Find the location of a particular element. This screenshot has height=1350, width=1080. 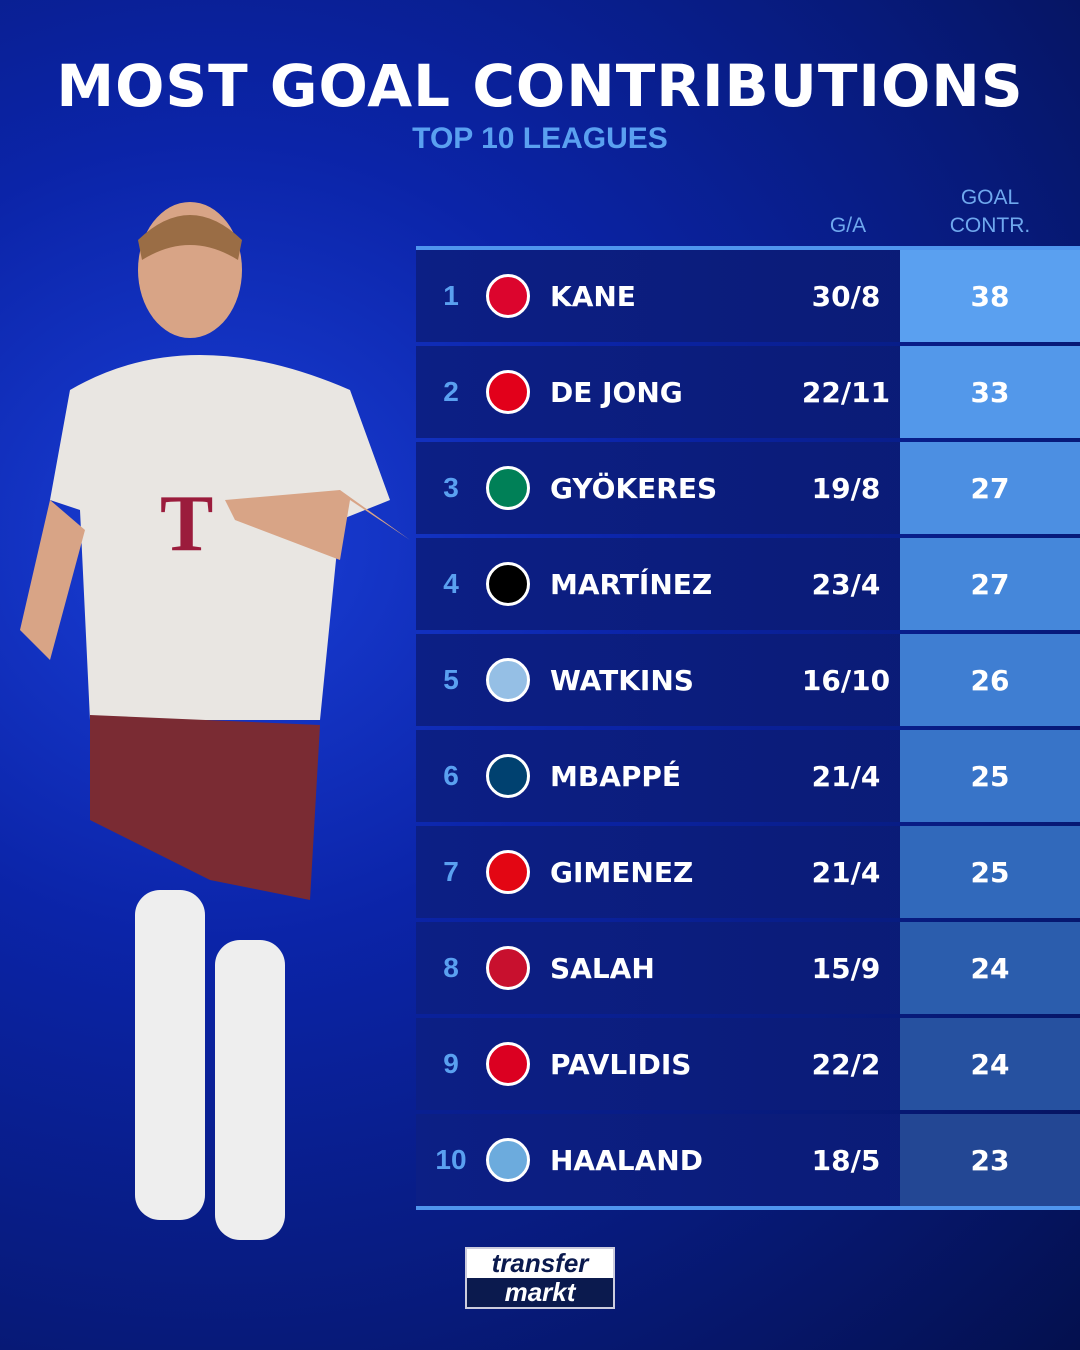

player-name: HAALAND is located at coordinates (626, 1160).